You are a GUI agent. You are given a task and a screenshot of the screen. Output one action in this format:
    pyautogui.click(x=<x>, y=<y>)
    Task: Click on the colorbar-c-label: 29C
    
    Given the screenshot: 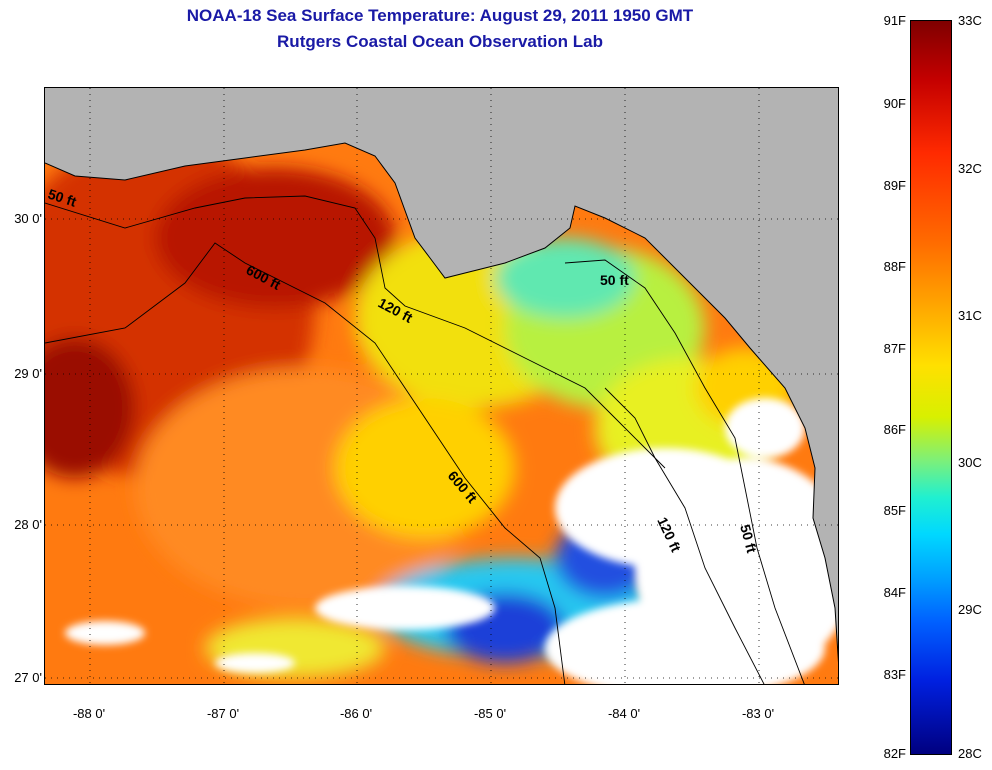 What is the action you would take?
    pyautogui.click(x=970, y=609)
    